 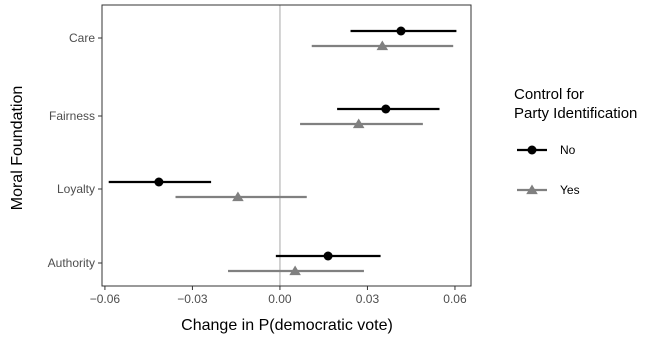 I want to click on x-tick-label: −0.06, so click(x=105, y=299).